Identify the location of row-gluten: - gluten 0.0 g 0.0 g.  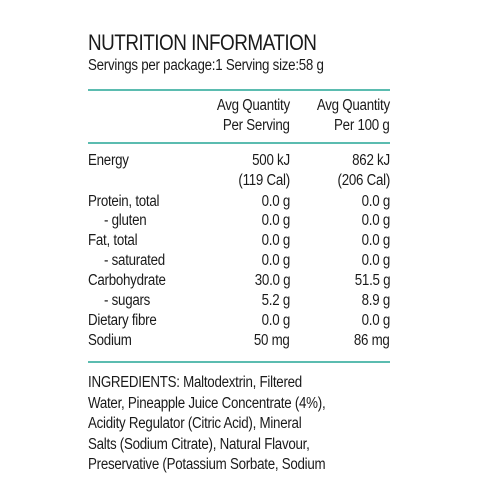
(239, 221).